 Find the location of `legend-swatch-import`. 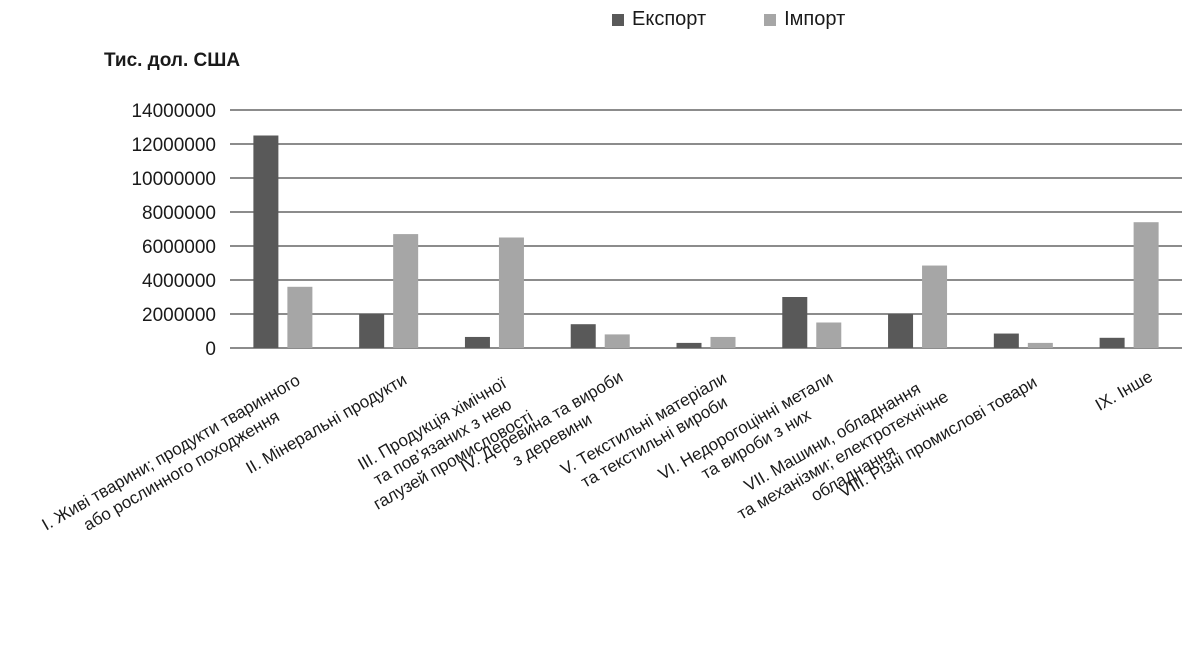

legend-swatch-import is located at coordinates (770, 19).